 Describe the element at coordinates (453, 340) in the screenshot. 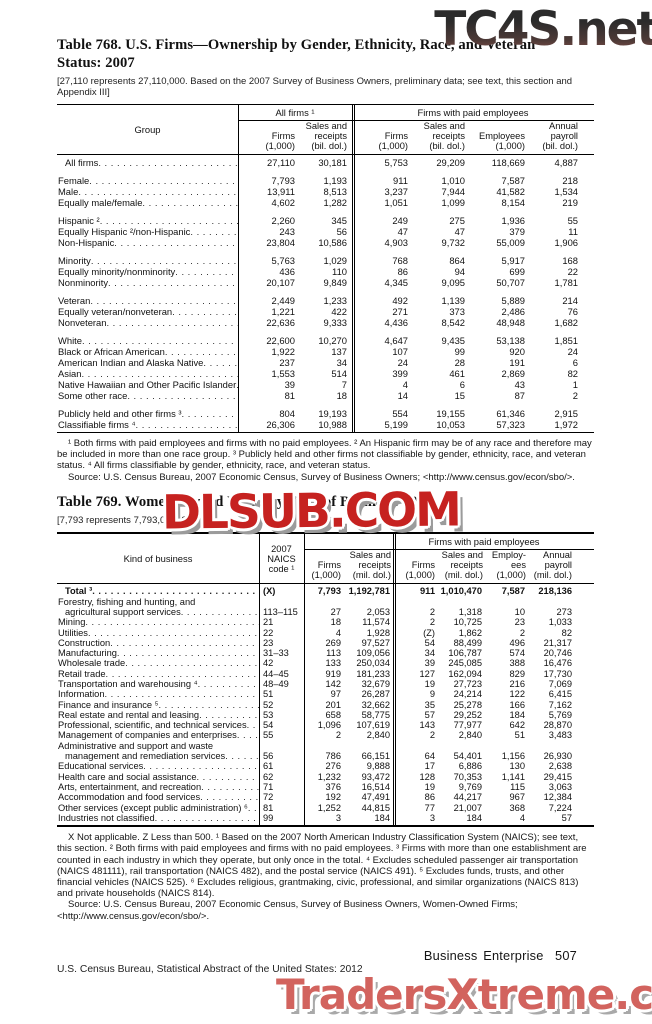

I see `cell-value: 9,435` at that location.